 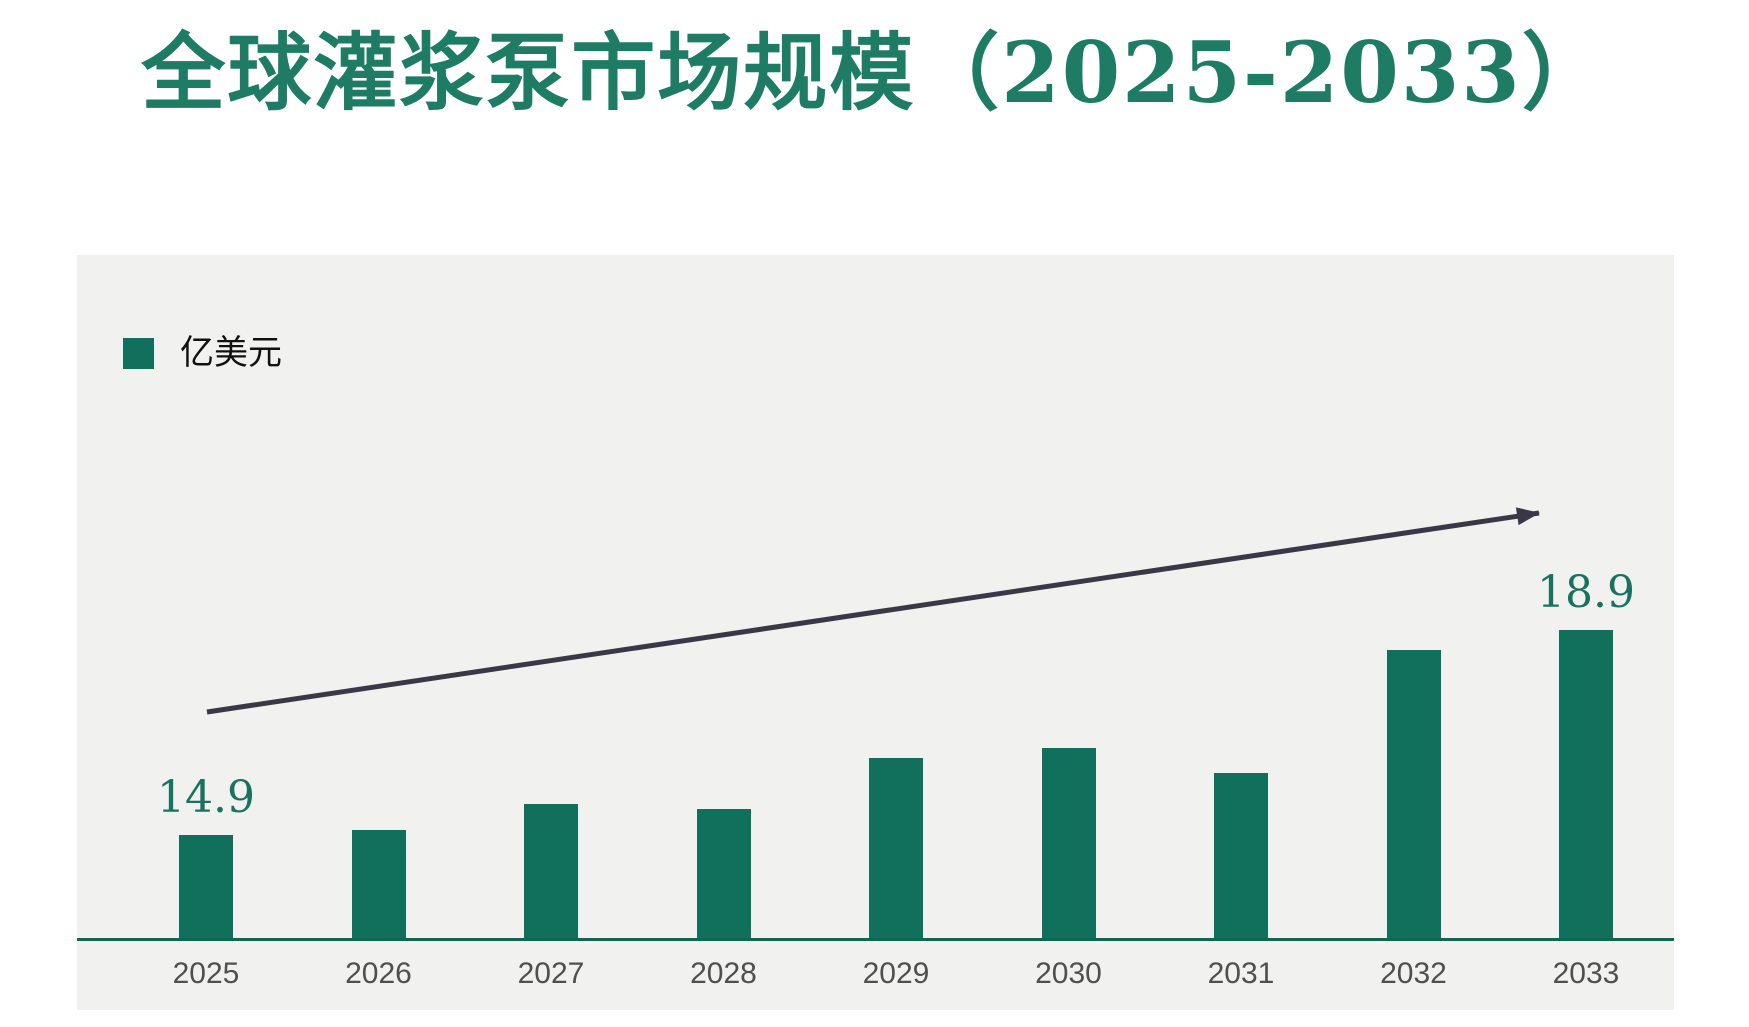 What do you see at coordinates (1586, 973) in the screenshot?
I see `x-axis-tick-2033: 2033` at bounding box center [1586, 973].